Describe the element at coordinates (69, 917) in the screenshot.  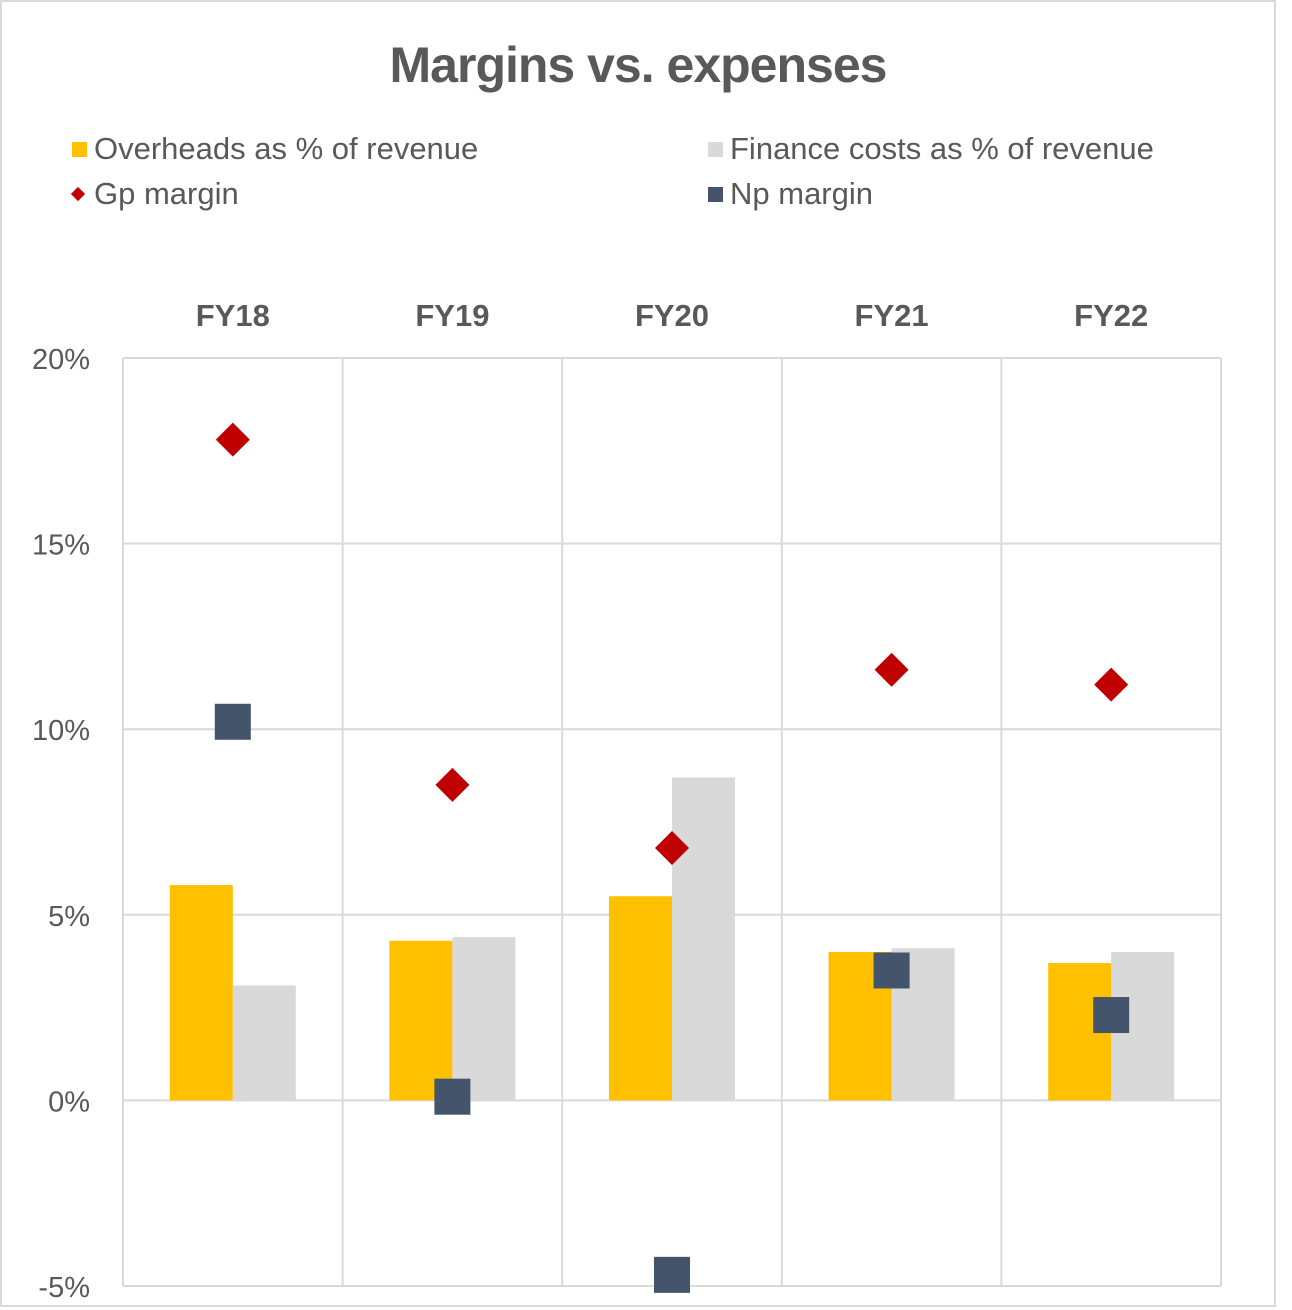
I see `y-tick-label: 5%` at that location.